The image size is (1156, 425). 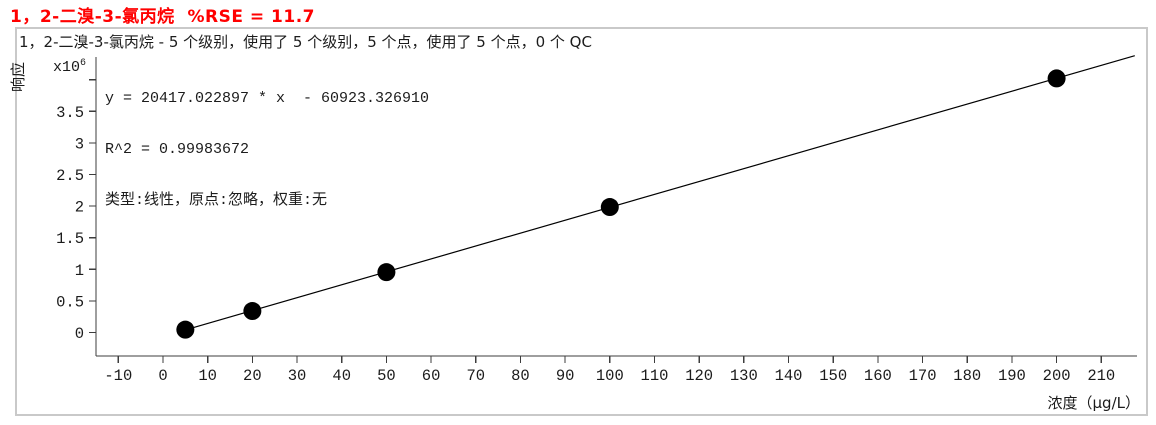 What do you see at coordinates (66, 67) in the screenshot?
I see `y-axis-multiplier-base: x10` at bounding box center [66, 67].